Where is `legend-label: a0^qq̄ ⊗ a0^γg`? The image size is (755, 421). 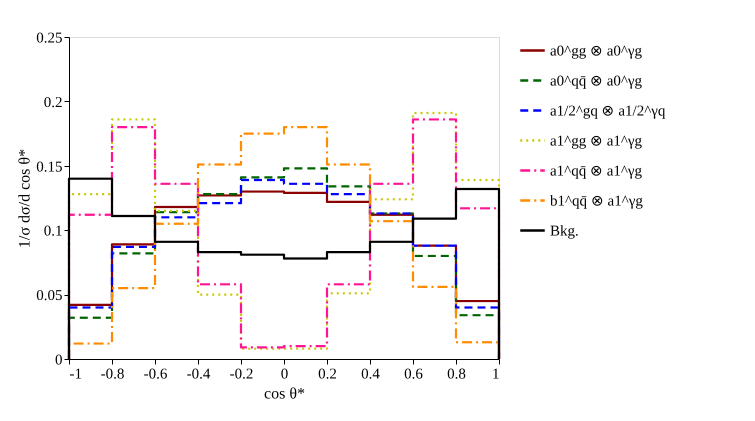
legend-label: a0^qq̄ ⊗ a0^γg is located at coordinates (596, 82).